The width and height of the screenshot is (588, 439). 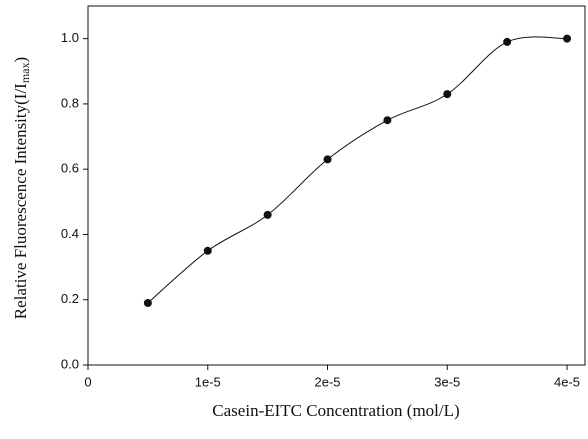 I want to click on y-tick-label: 0.0, so click(x=70, y=363).